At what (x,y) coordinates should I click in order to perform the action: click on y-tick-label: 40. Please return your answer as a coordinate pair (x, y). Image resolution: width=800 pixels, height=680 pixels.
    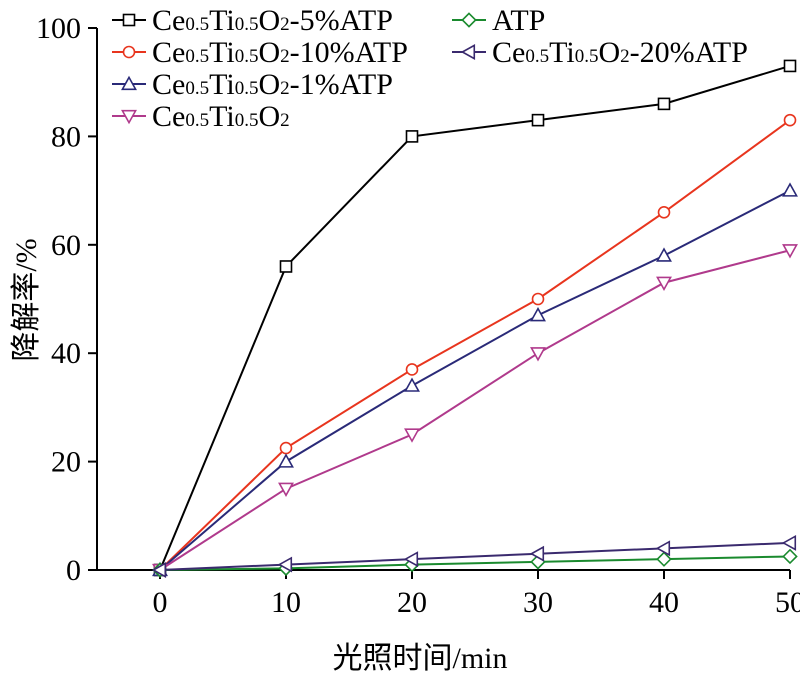
    Looking at the image, I should click on (66, 353).